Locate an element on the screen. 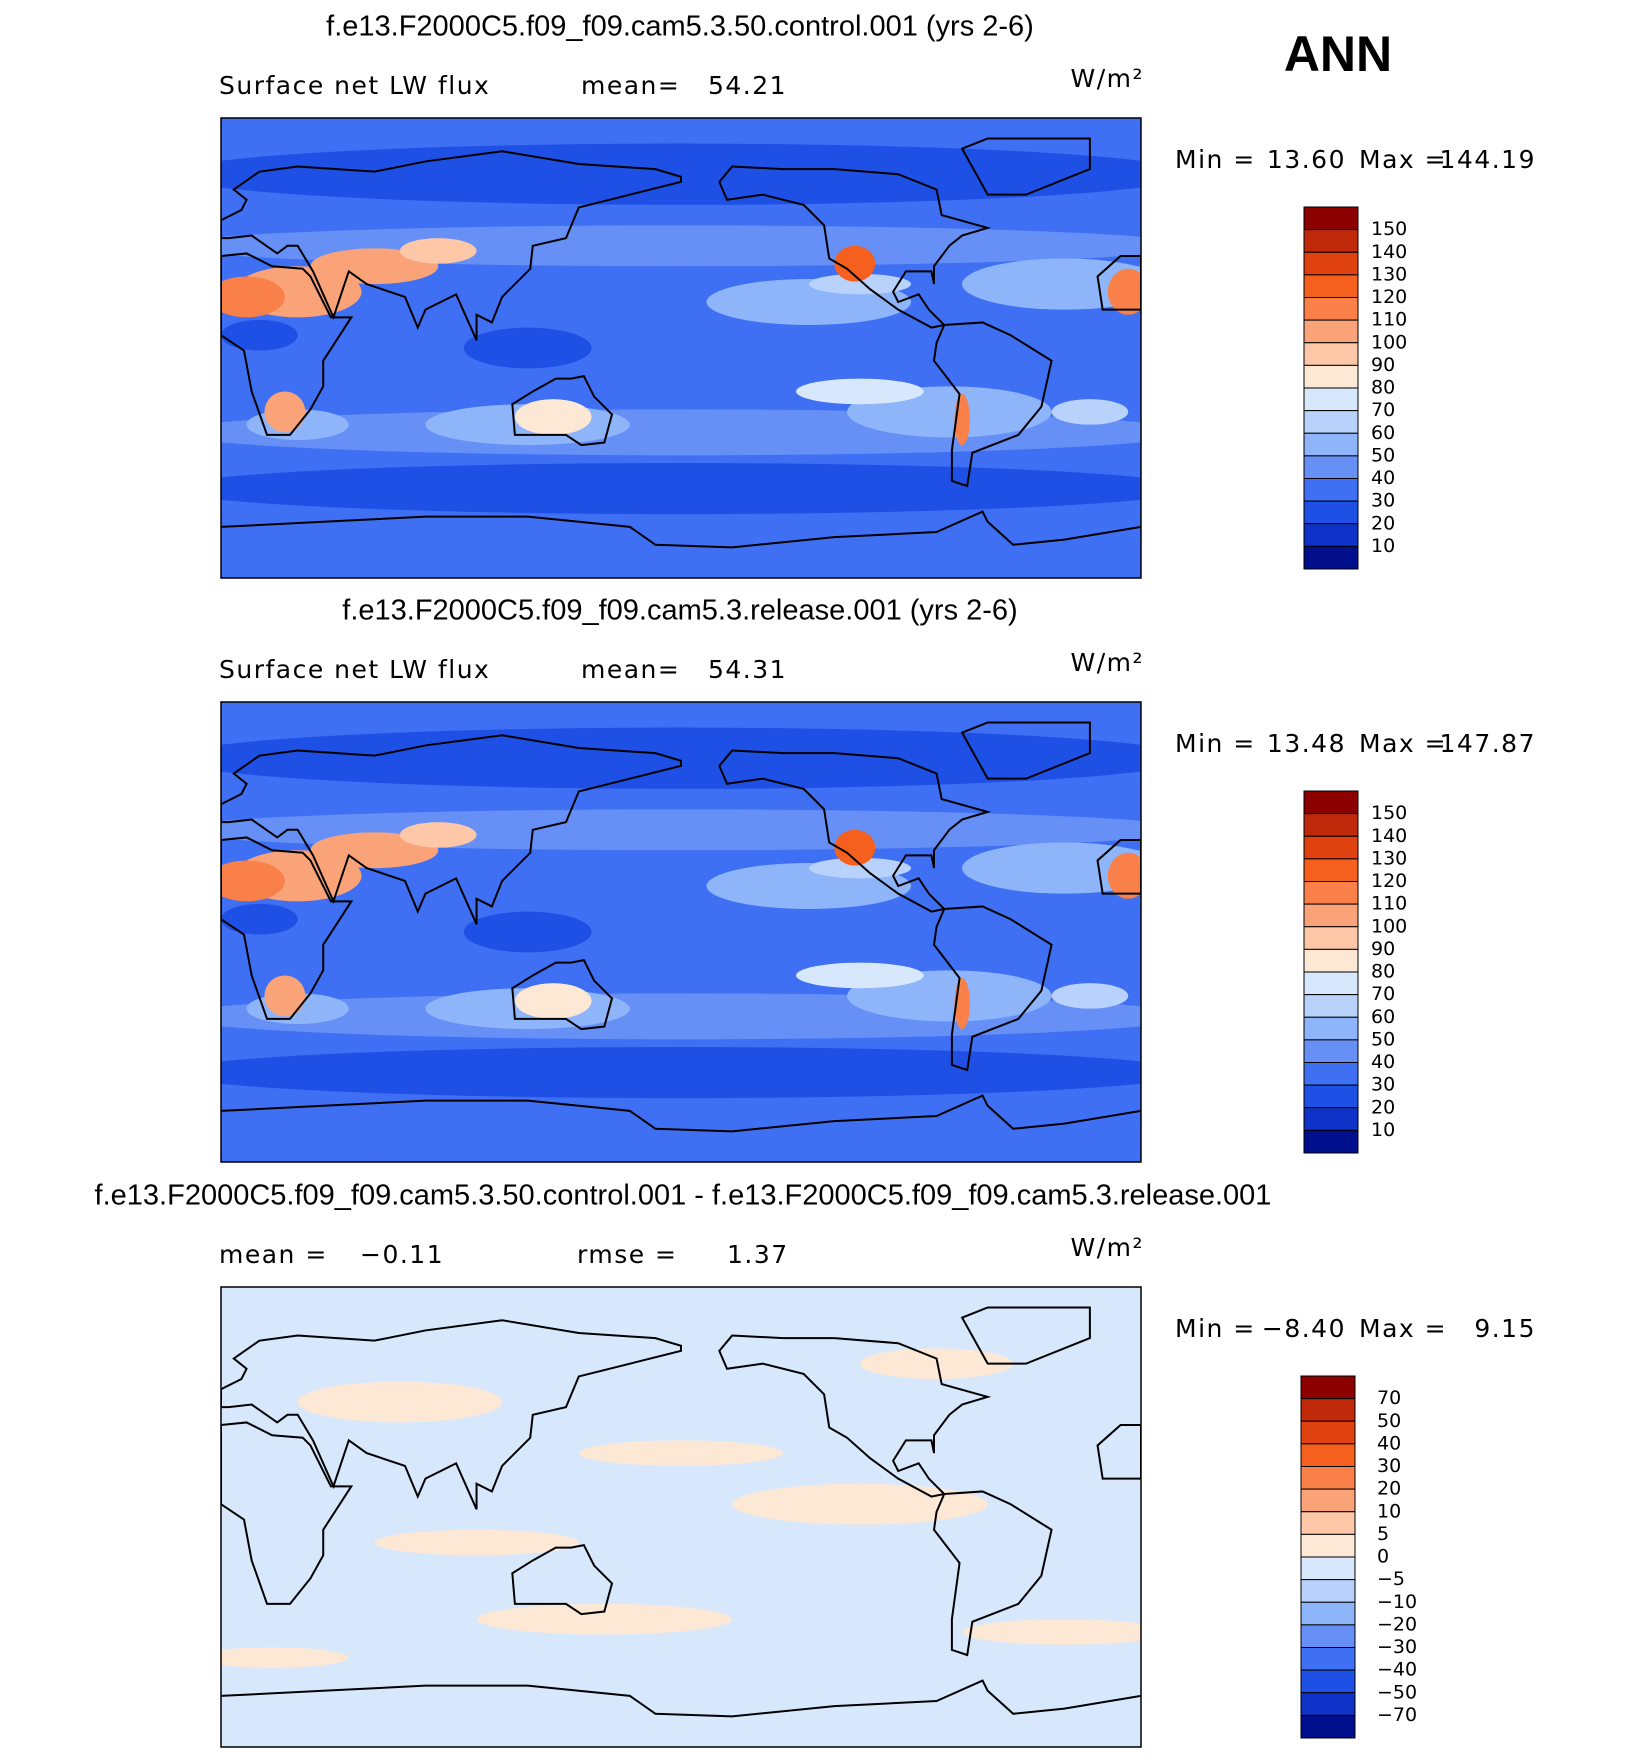  panel-subtitle: mean= is located at coordinates (630, 85).